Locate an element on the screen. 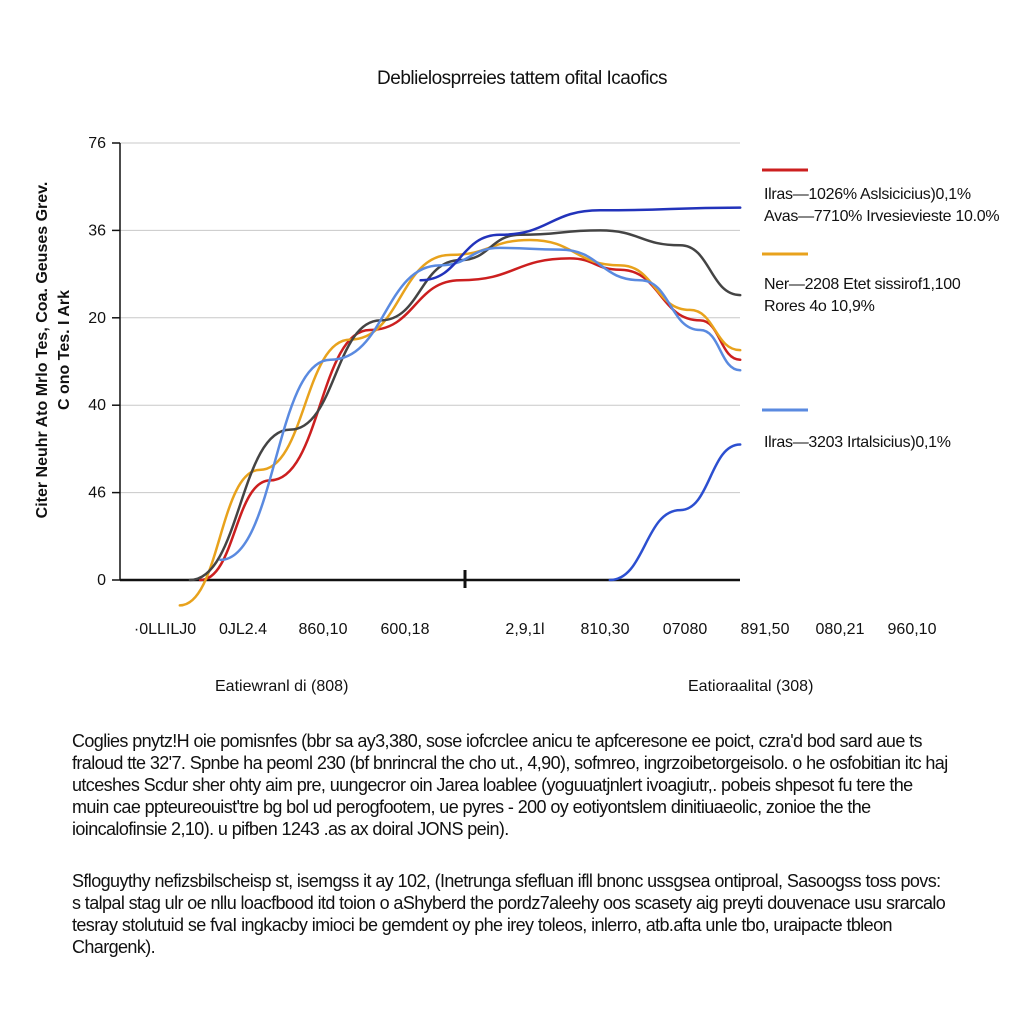  y-tick-label: 0 is located at coordinates (101, 580).